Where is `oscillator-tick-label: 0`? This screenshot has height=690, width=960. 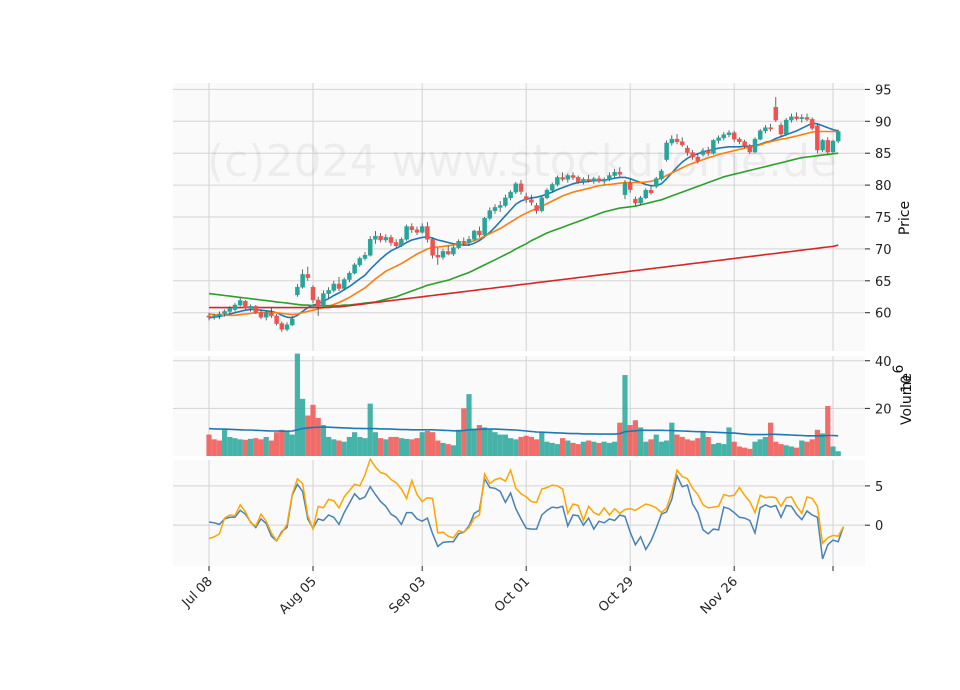 oscillator-tick-label: 0 is located at coordinates (879, 526).